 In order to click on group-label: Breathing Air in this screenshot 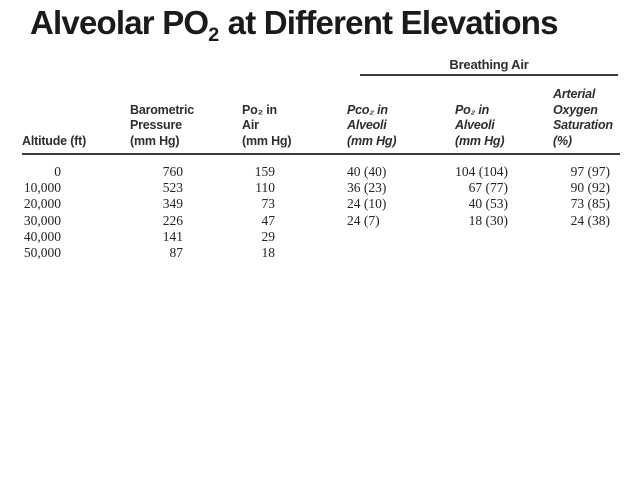, I will do `click(489, 64)`.